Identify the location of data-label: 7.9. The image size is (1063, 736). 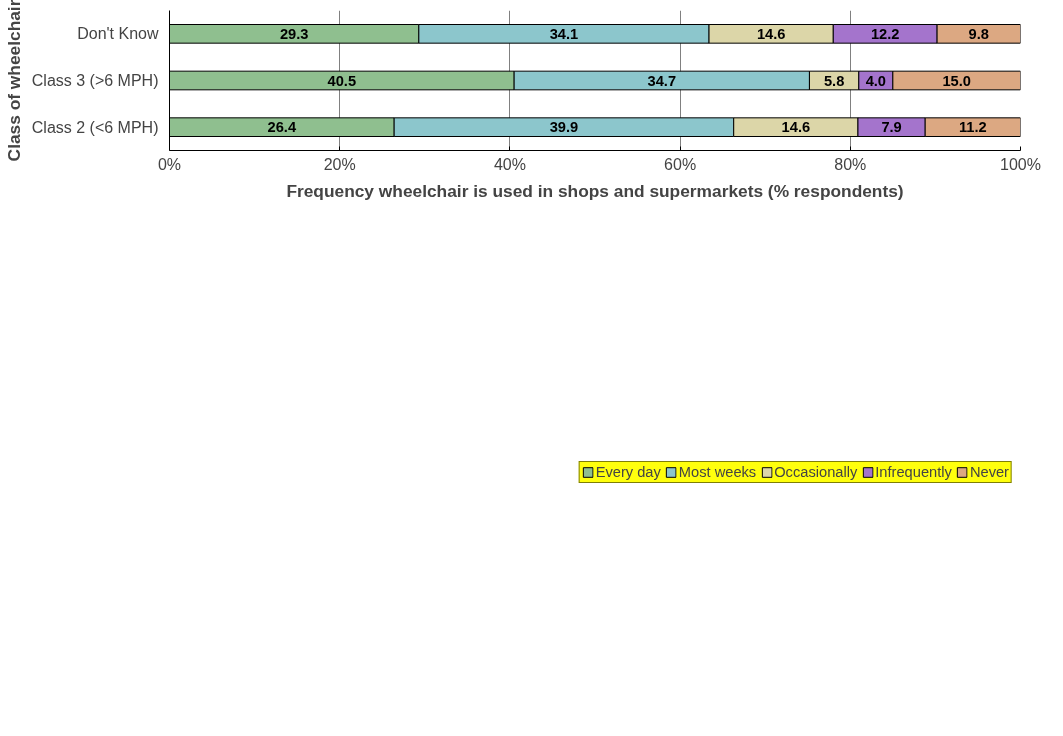
(891, 127).